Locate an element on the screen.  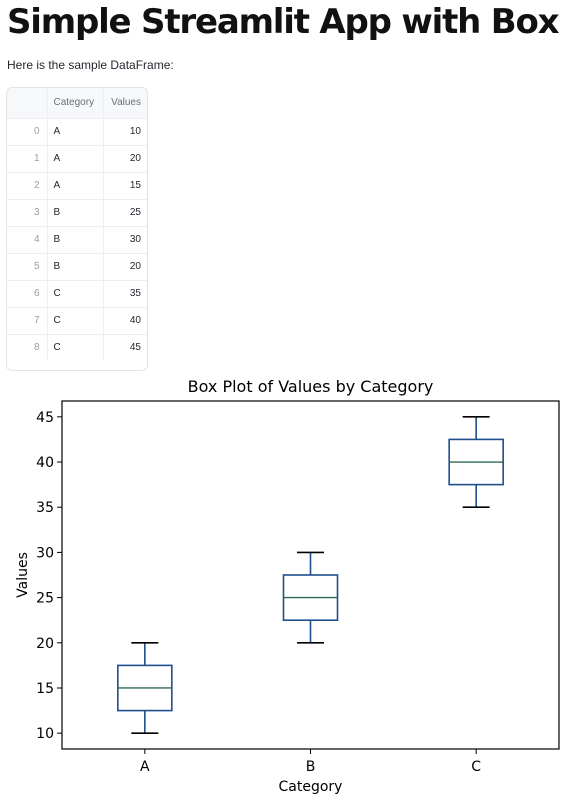
cell-value: 45 is located at coordinates (135, 348).